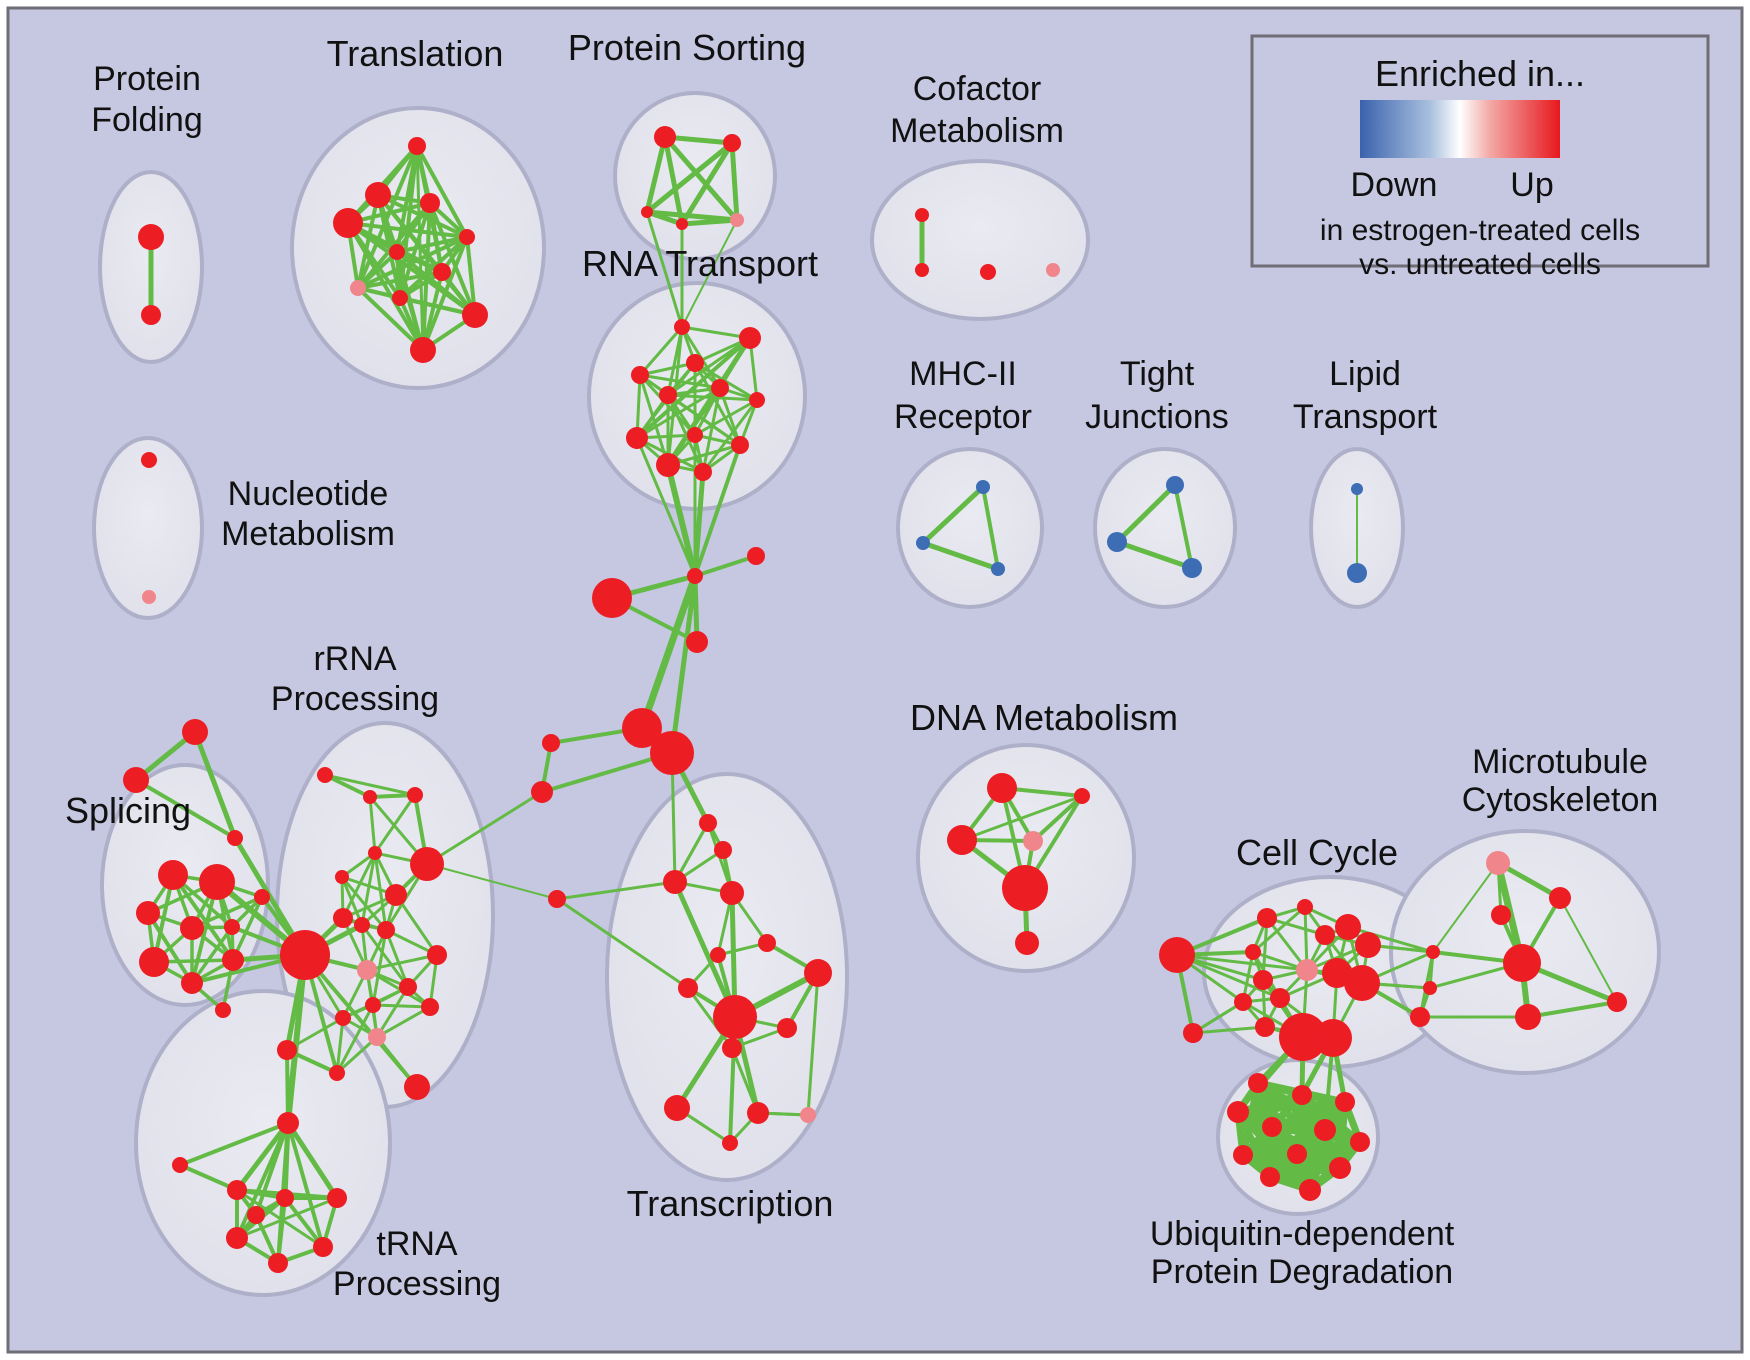 Image resolution: width=1750 pixels, height=1360 pixels. Describe the element at coordinates (1480, 264) in the screenshot. I see `legend-caption-line2: vs. untreated cells` at that location.